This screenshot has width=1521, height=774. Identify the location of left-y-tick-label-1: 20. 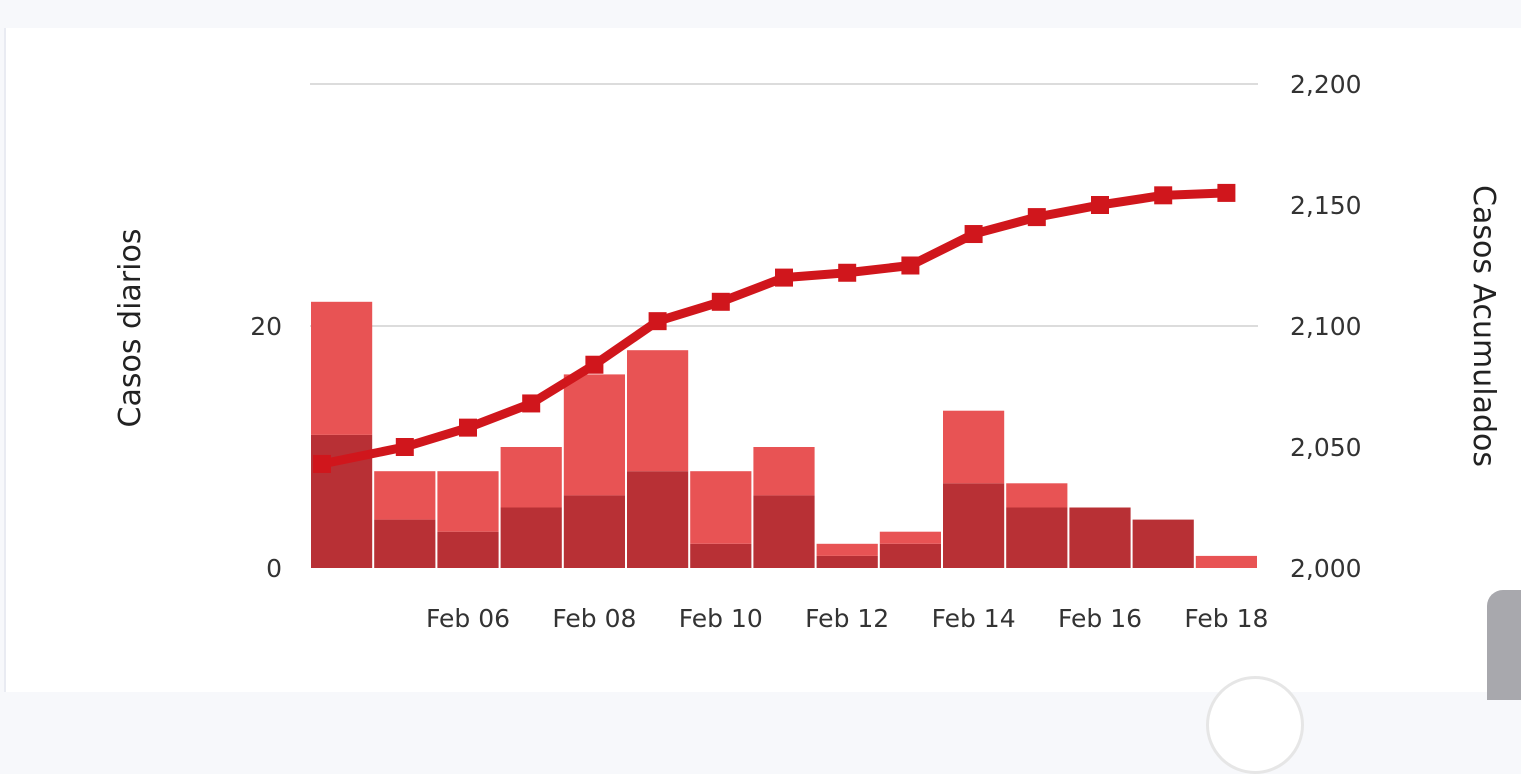
(266, 326).